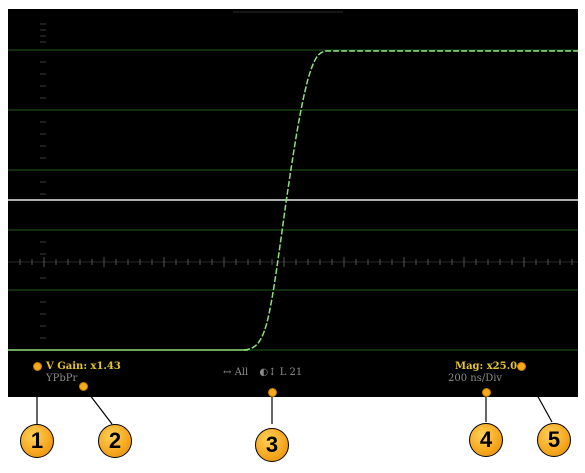 The image size is (585, 473). Describe the element at coordinates (268, 372) in the screenshot. I see `line-select-icon: ◐↕` at that location.